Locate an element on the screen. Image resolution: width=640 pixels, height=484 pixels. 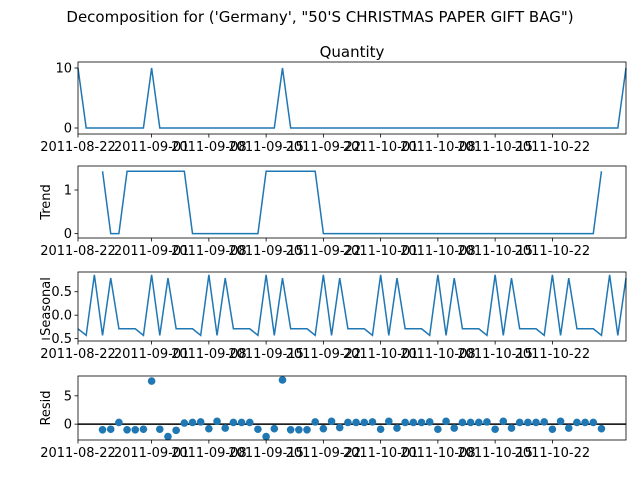
trend-y-tick-label: 0 is located at coordinates (68, 234).